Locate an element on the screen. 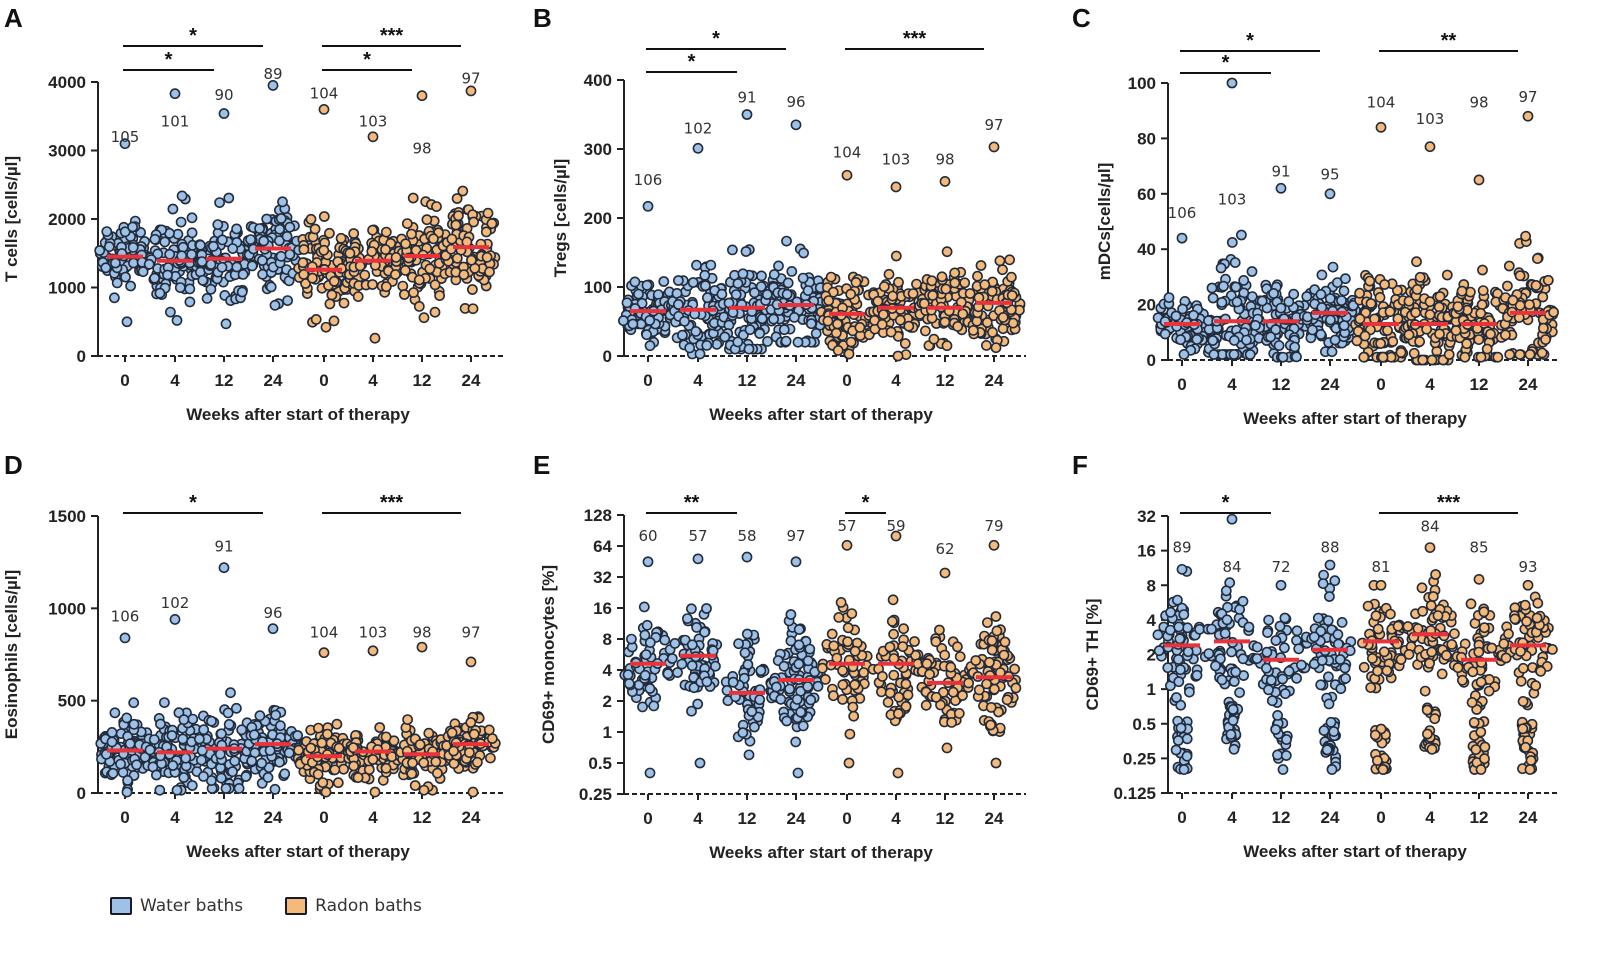  n-label: 106 is located at coordinates (1182, 213).